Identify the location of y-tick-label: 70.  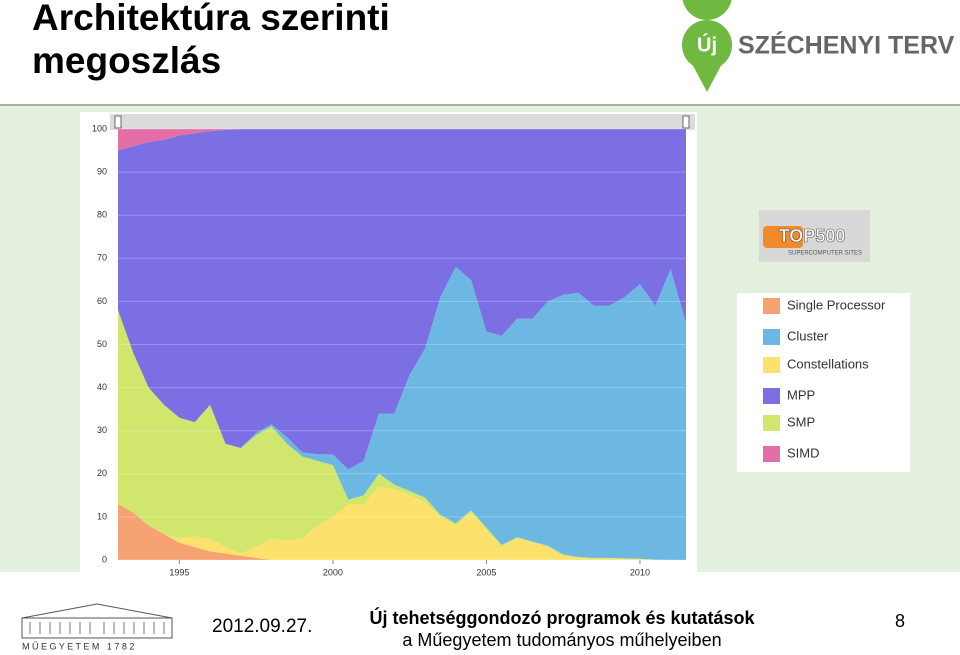
(102, 258).